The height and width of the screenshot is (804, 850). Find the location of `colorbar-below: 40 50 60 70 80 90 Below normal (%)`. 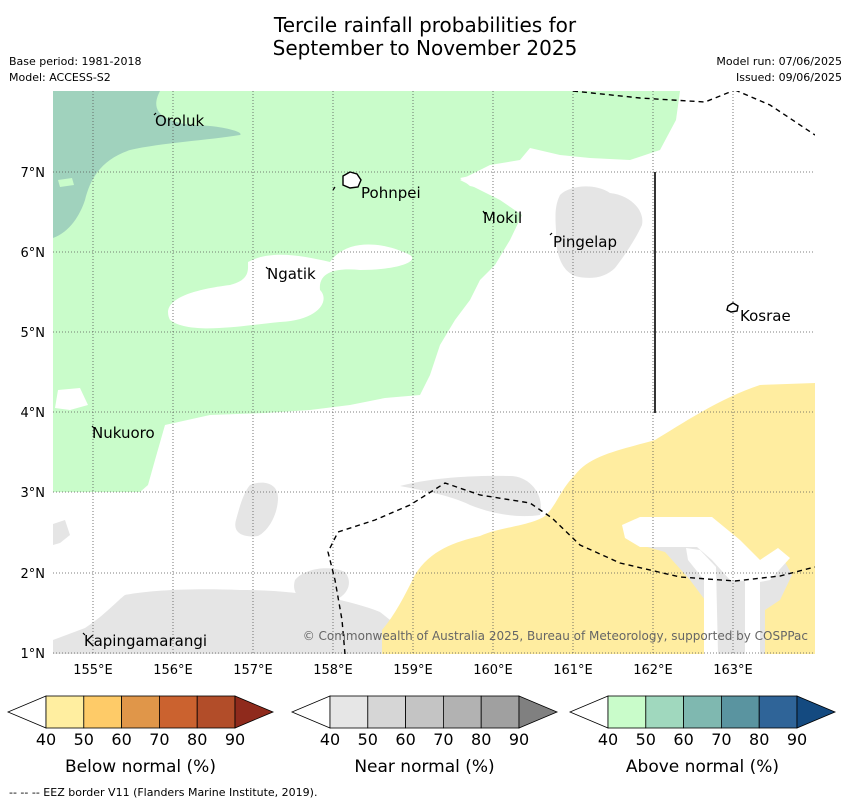

colorbar-below: 40 50 60 70 80 90 Below normal (%) is located at coordinates (140, 736).